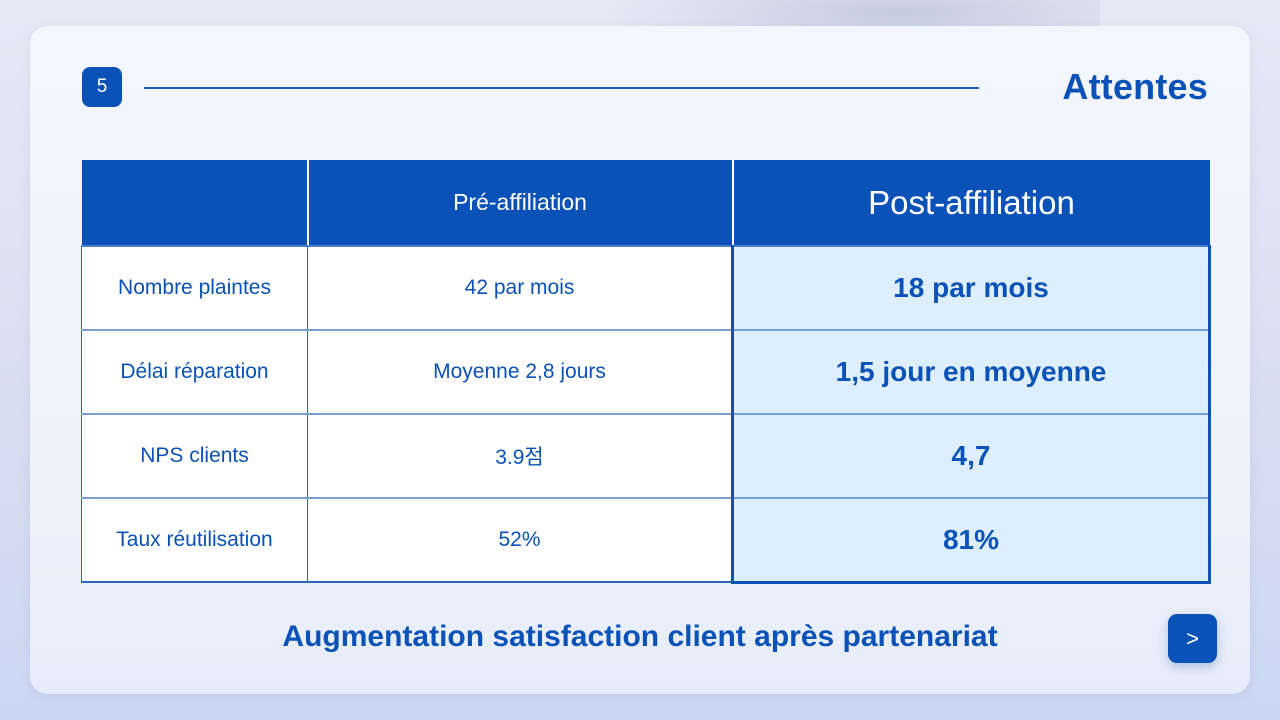  I want to click on next-slide-button: >, so click(1192, 638).